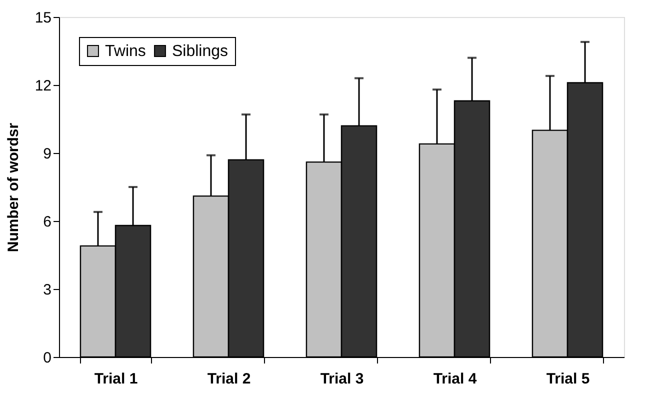 This screenshot has width=647, height=401. I want to click on x-tick-label: Trial 2, so click(229, 379).